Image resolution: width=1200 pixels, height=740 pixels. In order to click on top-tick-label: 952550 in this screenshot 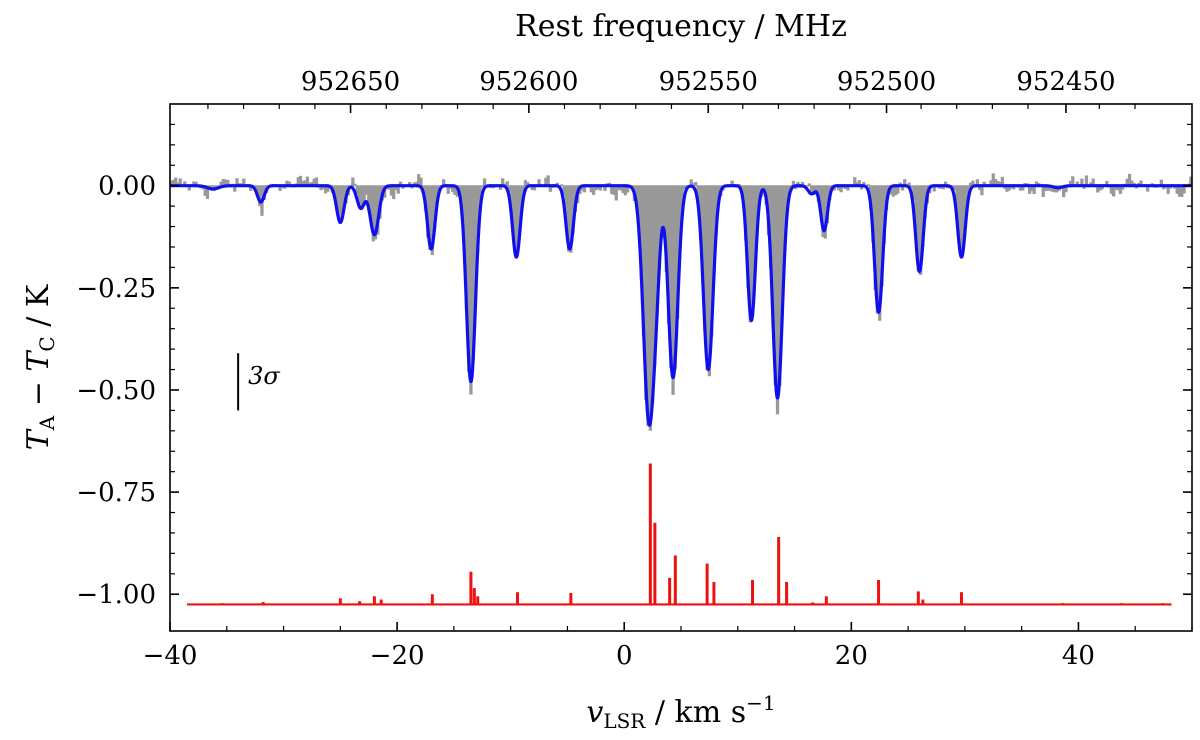, I will do `click(708, 82)`.